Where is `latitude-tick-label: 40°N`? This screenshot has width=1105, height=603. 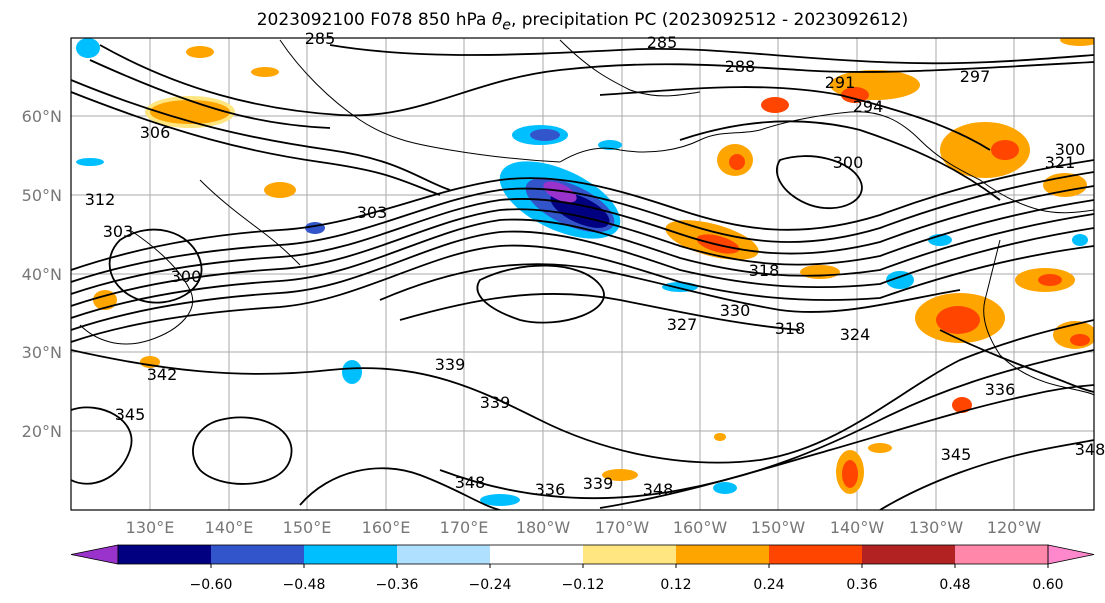 latitude-tick-label: 40°N is located at coordinates (42, 274).